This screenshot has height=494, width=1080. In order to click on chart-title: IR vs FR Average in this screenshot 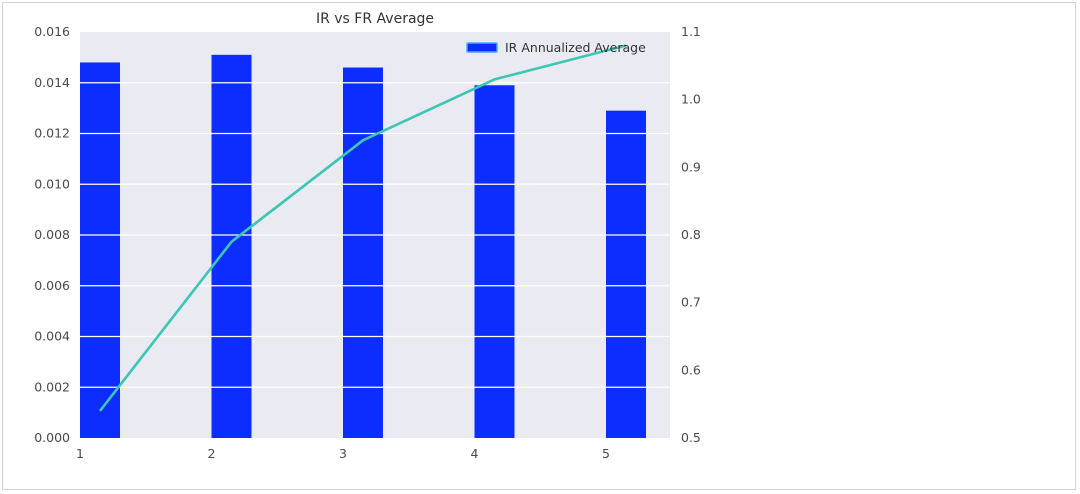, I will do `click(375, 19)`.